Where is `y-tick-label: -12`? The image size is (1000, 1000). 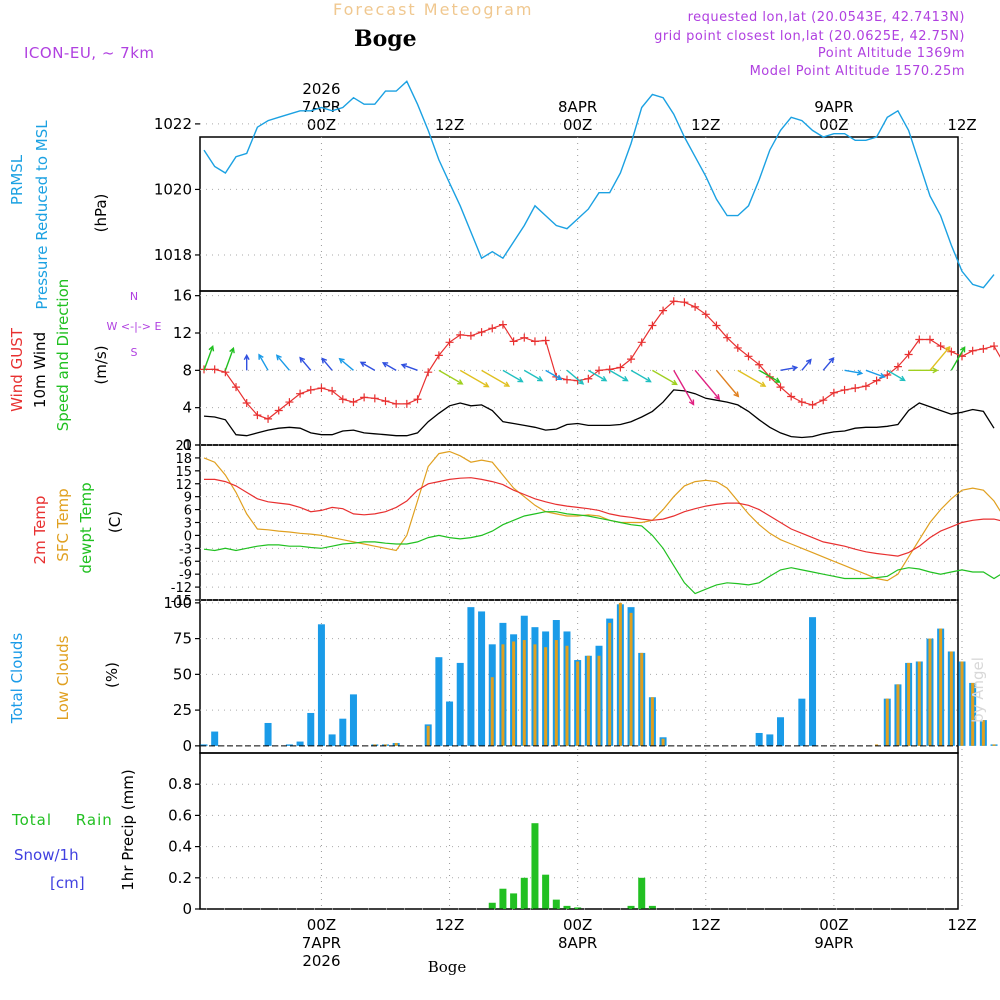
y-tick-label: -12 is located at coordinates (181, 588).